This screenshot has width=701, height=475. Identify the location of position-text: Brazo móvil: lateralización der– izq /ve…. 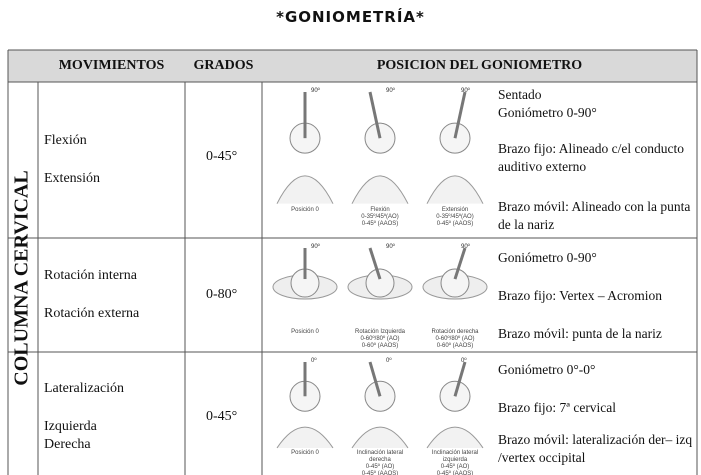
(595, 448).